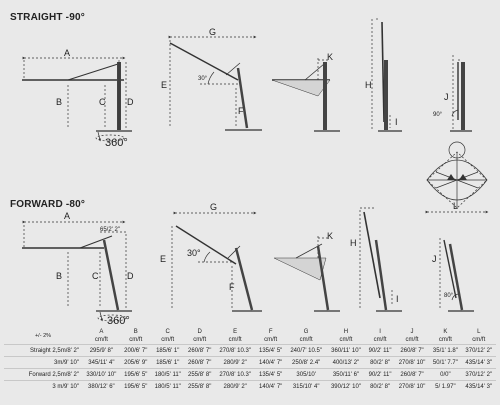 The image size is (500, 405). Describe the element at coordinates (43, 350) in the screenshot. I see `row-label: Straight 2,5m/8' 2"` at that location.